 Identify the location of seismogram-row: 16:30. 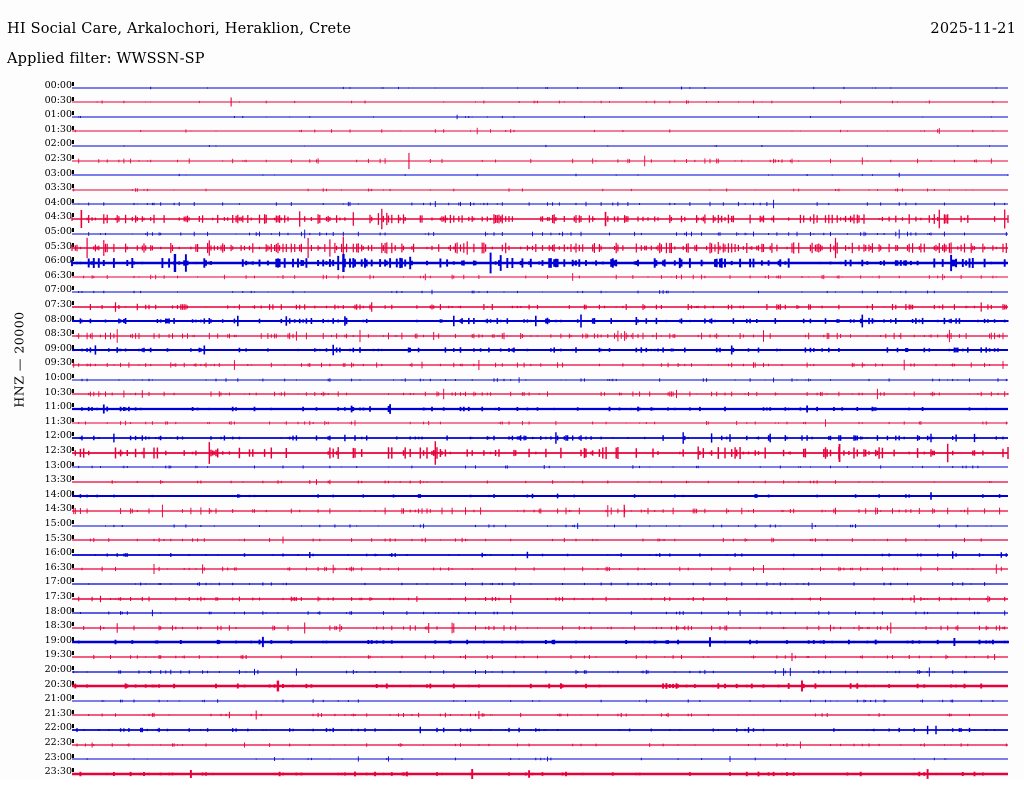
(512, 567).